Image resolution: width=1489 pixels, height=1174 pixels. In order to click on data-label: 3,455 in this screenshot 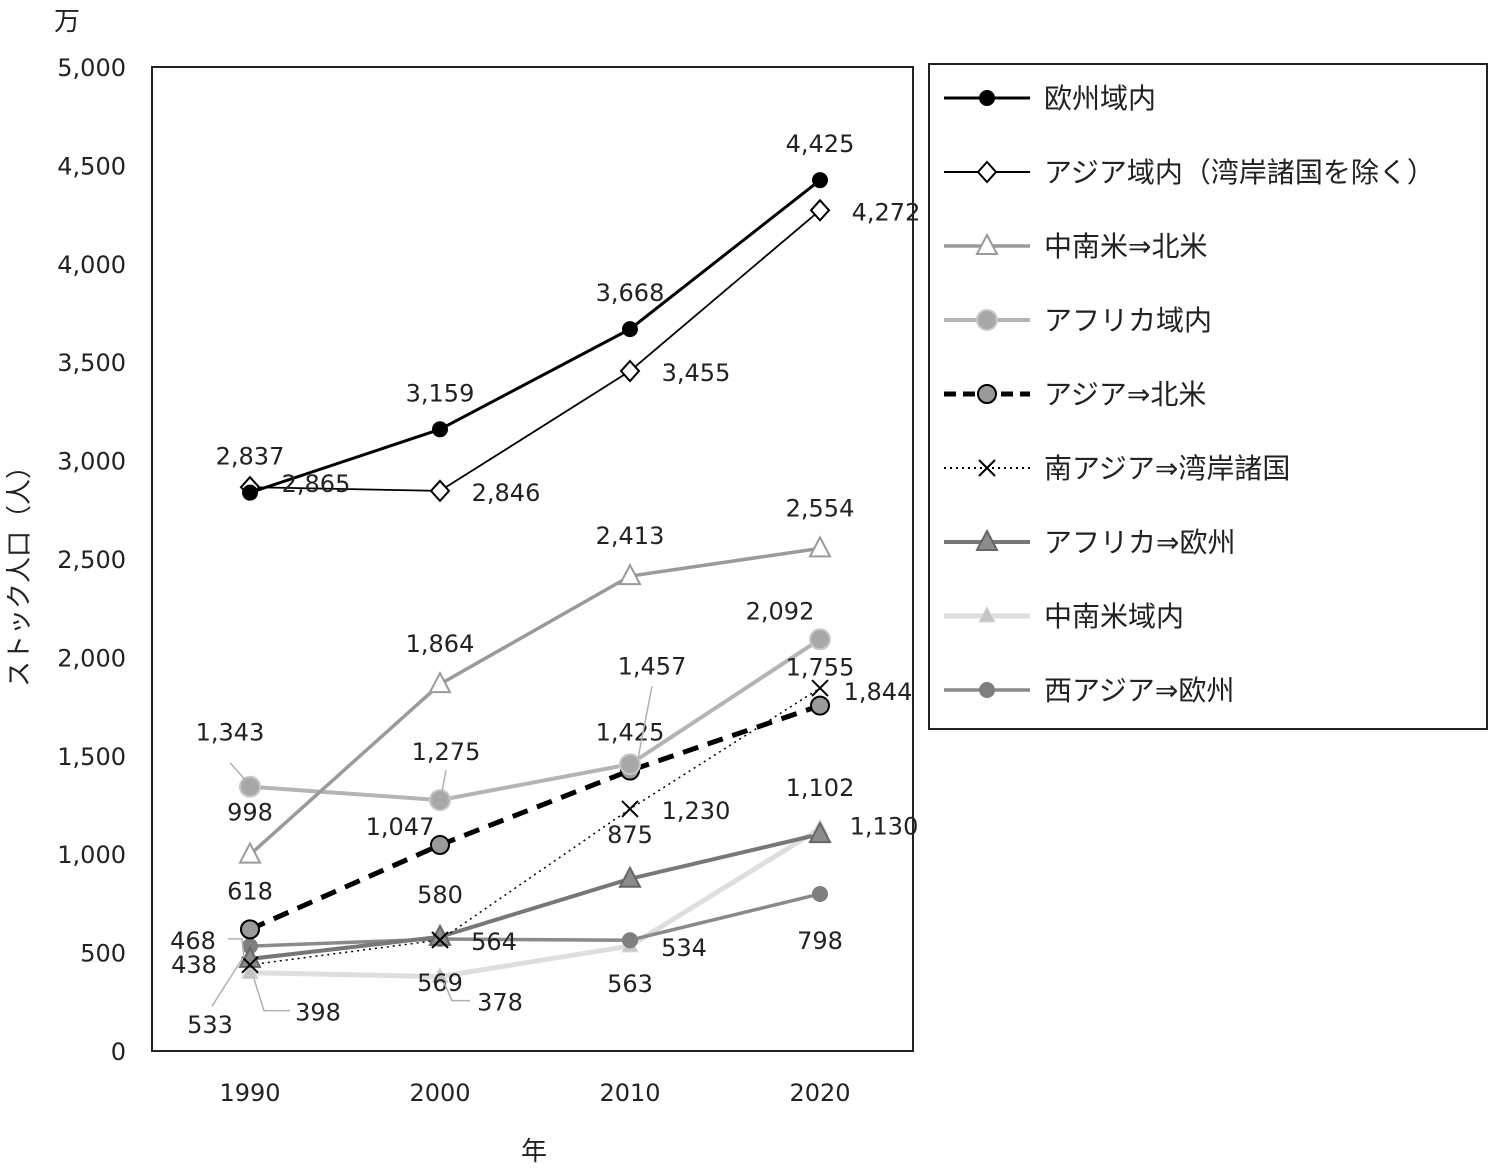, I will do `click(696, 373)`.